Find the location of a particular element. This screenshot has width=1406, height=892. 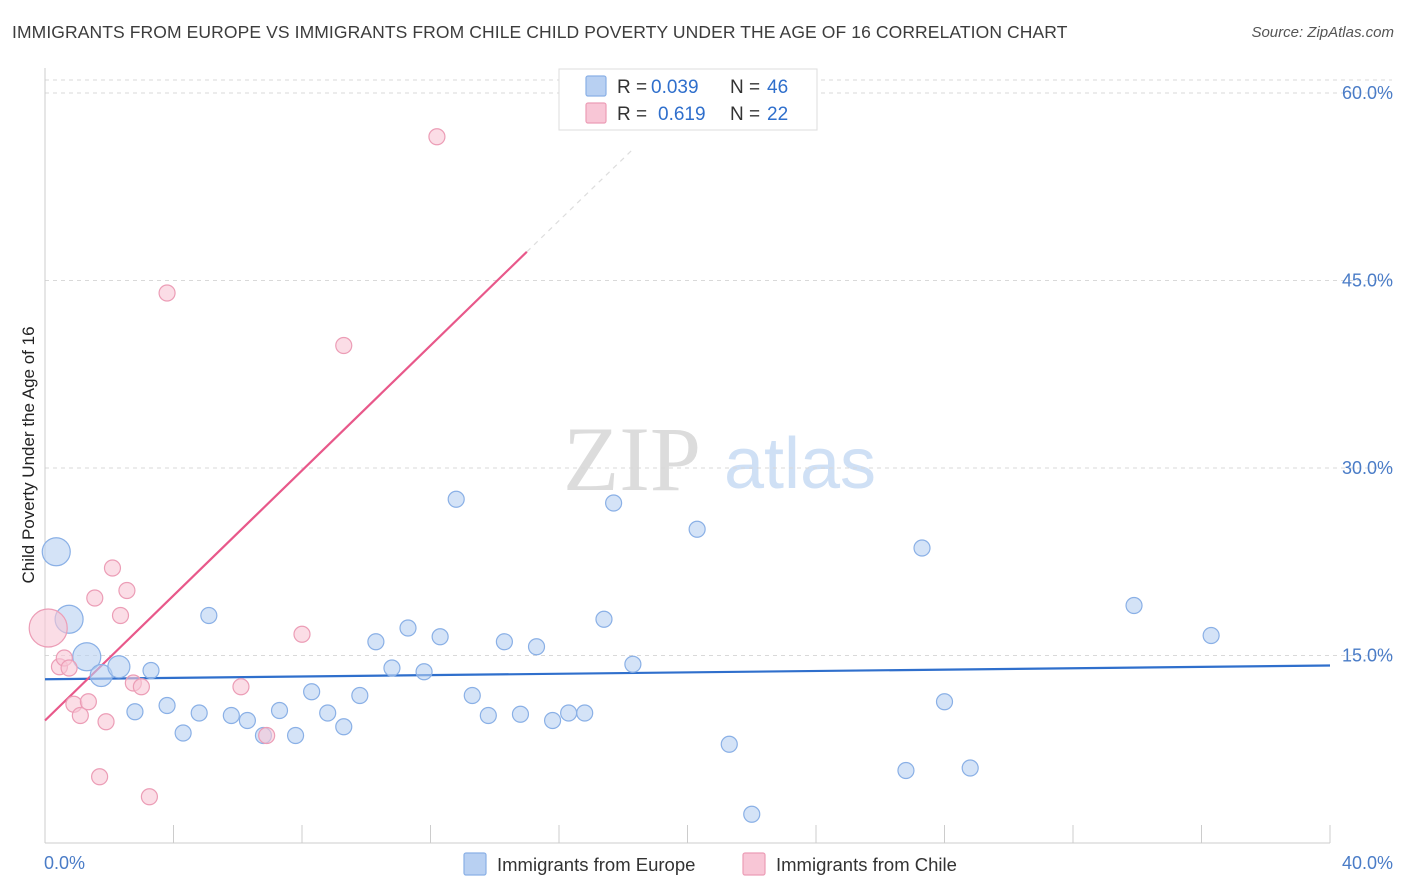

y-tick-label: 15.0% is located at coordinates (1367, 656).